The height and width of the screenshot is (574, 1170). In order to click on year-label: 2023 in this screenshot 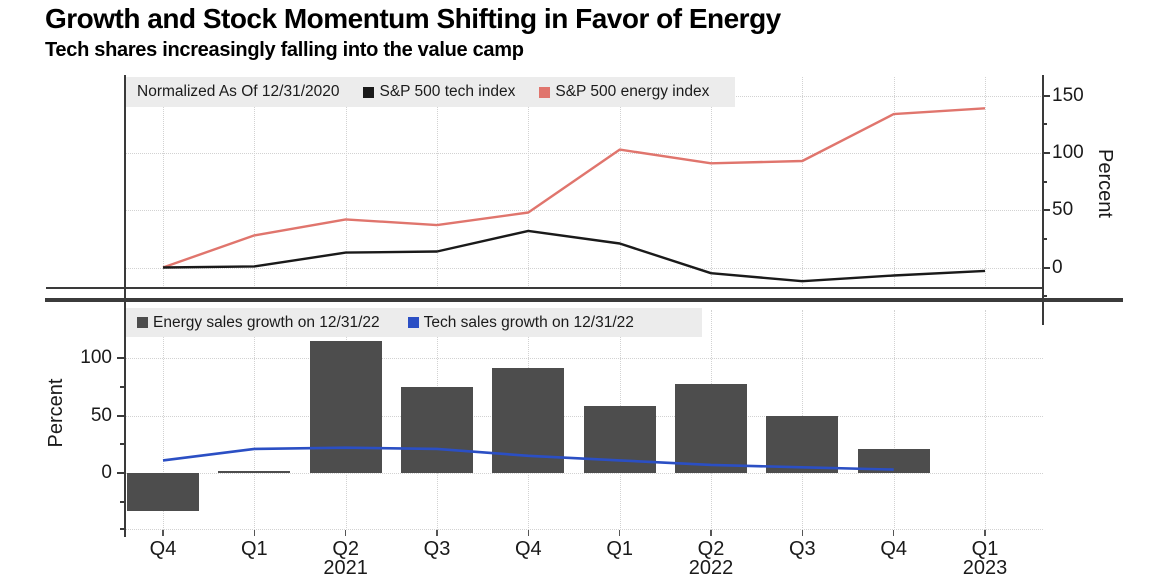, I will do `click(985, 565)`.